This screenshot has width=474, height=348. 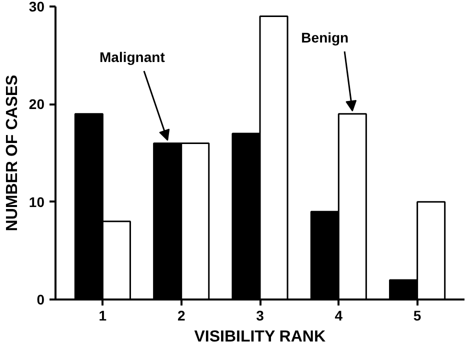 What do you see at coordinates (102, 316) in the screenshot?
I see `x-tick-label: 1` at bounding box center [102, 316].